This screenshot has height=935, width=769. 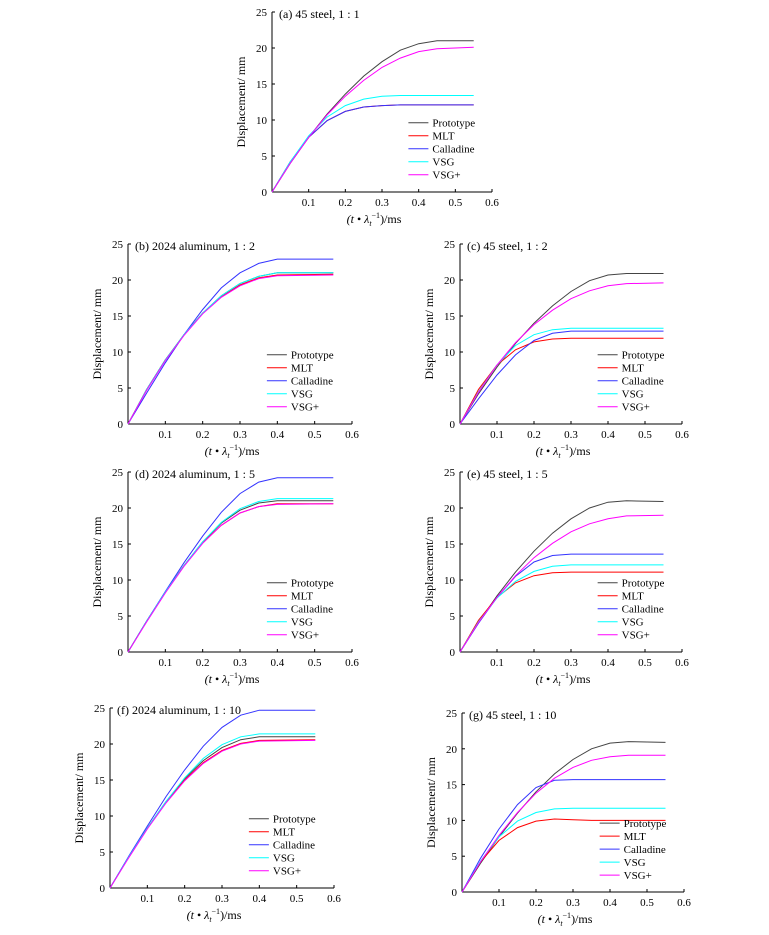 What do you see at coordinates (512, 715) in the screenshot?
I see `chart-title: (g) 45 steel, 1 : 10` at bounding box center [512, 715].